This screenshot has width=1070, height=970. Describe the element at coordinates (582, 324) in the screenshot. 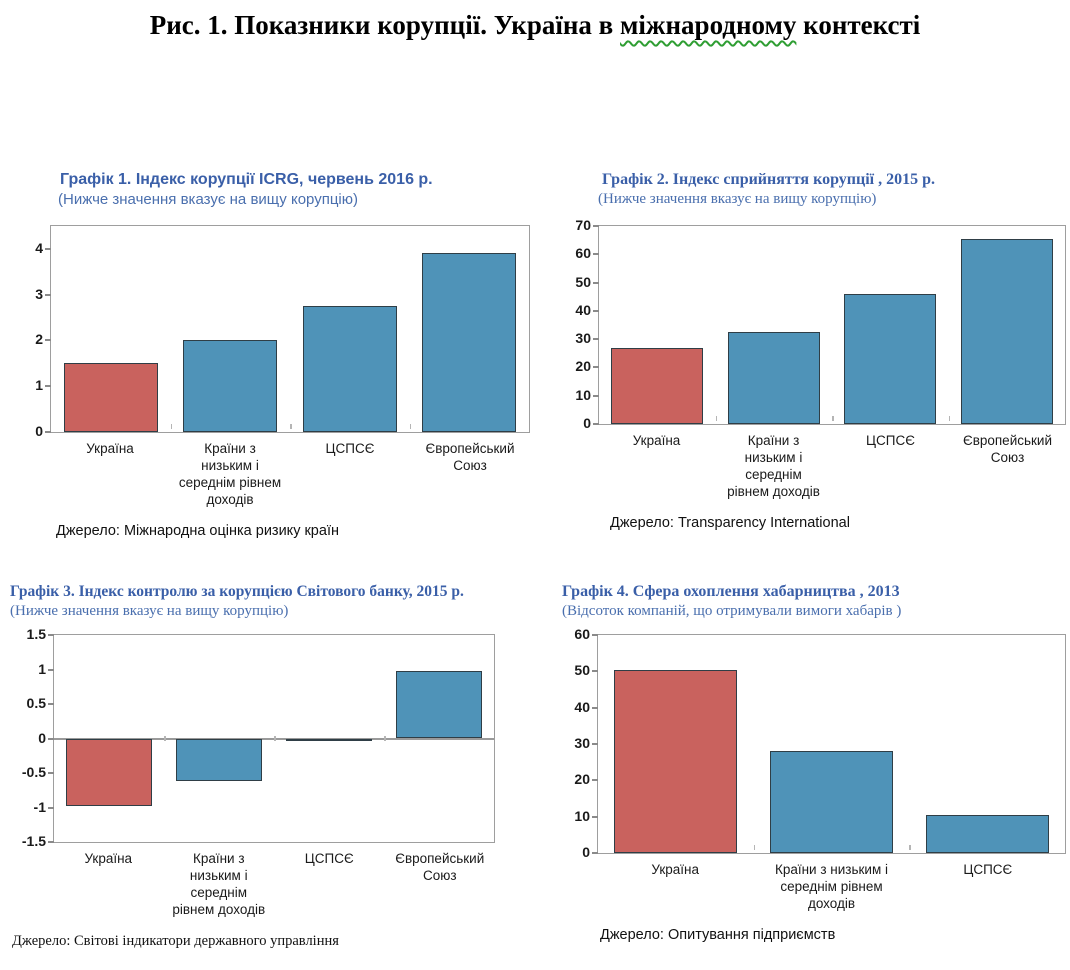

I see `chart-2-y-axis: 0 10 20 30 40 50 60 70` at that location.